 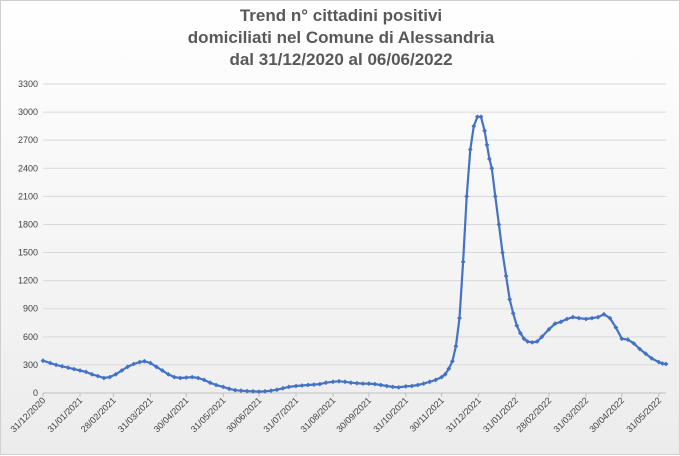 I want to click on y-tick-label: 300, so click(x=30, y=365).